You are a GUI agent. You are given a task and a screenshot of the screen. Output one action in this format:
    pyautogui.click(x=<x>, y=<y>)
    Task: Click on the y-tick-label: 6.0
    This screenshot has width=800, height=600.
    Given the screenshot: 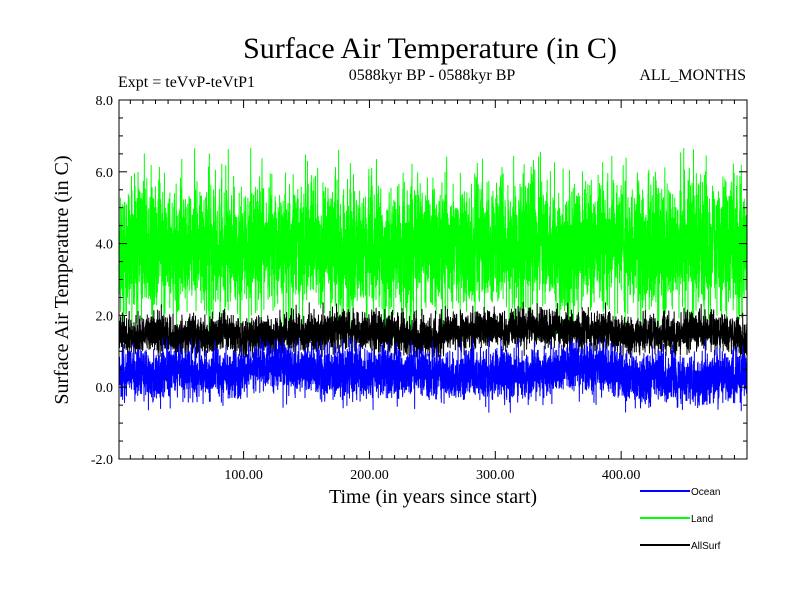 What is the action you would take?
    pyautogui.click(x=105, y=173)
    